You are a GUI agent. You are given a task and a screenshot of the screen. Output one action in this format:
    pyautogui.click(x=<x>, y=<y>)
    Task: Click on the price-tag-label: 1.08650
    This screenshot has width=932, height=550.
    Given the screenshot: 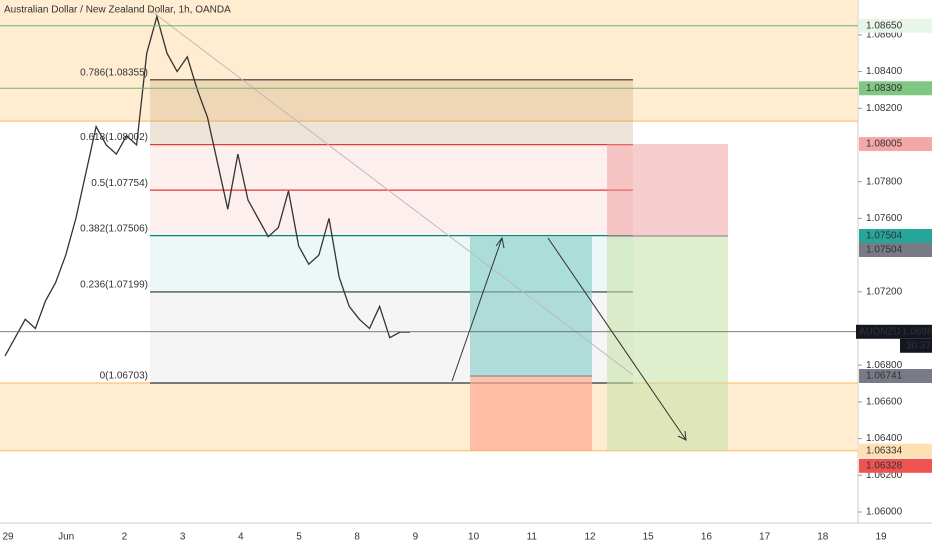 What is the action you would take?
    pyautogui.click(x=884, y=25)
    